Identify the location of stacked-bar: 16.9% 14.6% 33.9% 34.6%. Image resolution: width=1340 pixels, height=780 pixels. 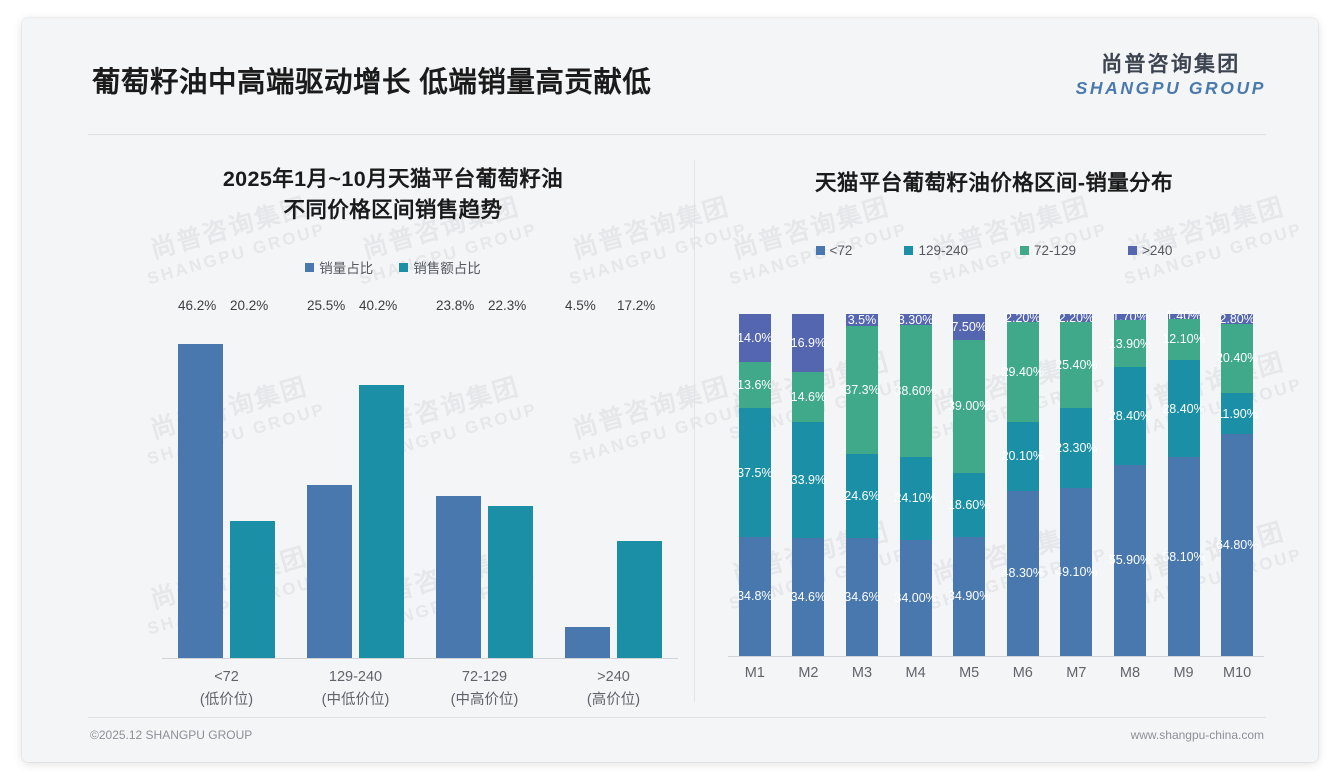
(808, 485).